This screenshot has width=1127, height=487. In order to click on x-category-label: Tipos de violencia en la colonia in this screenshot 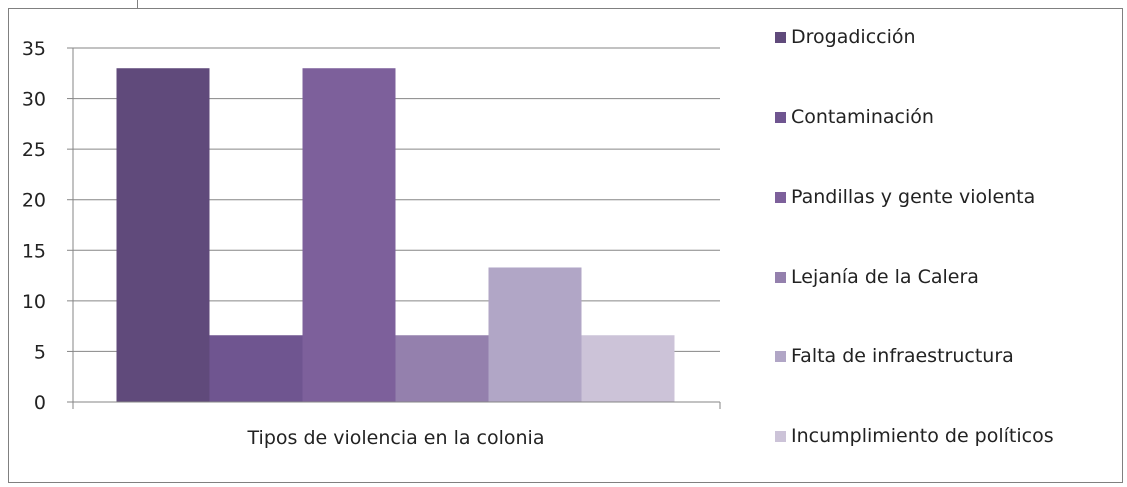, I will do `click(396, 438)`.